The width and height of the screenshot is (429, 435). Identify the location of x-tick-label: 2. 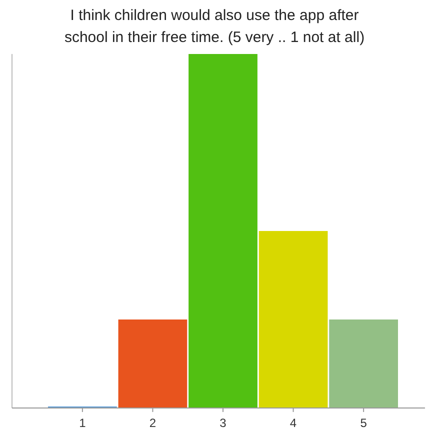
(152, 423).